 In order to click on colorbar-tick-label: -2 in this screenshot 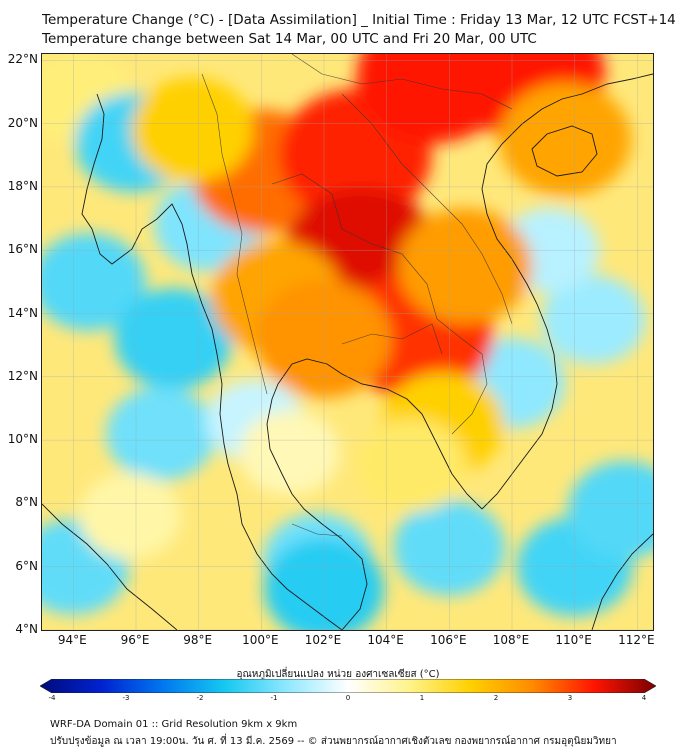, I will do `click(200, 698)`.